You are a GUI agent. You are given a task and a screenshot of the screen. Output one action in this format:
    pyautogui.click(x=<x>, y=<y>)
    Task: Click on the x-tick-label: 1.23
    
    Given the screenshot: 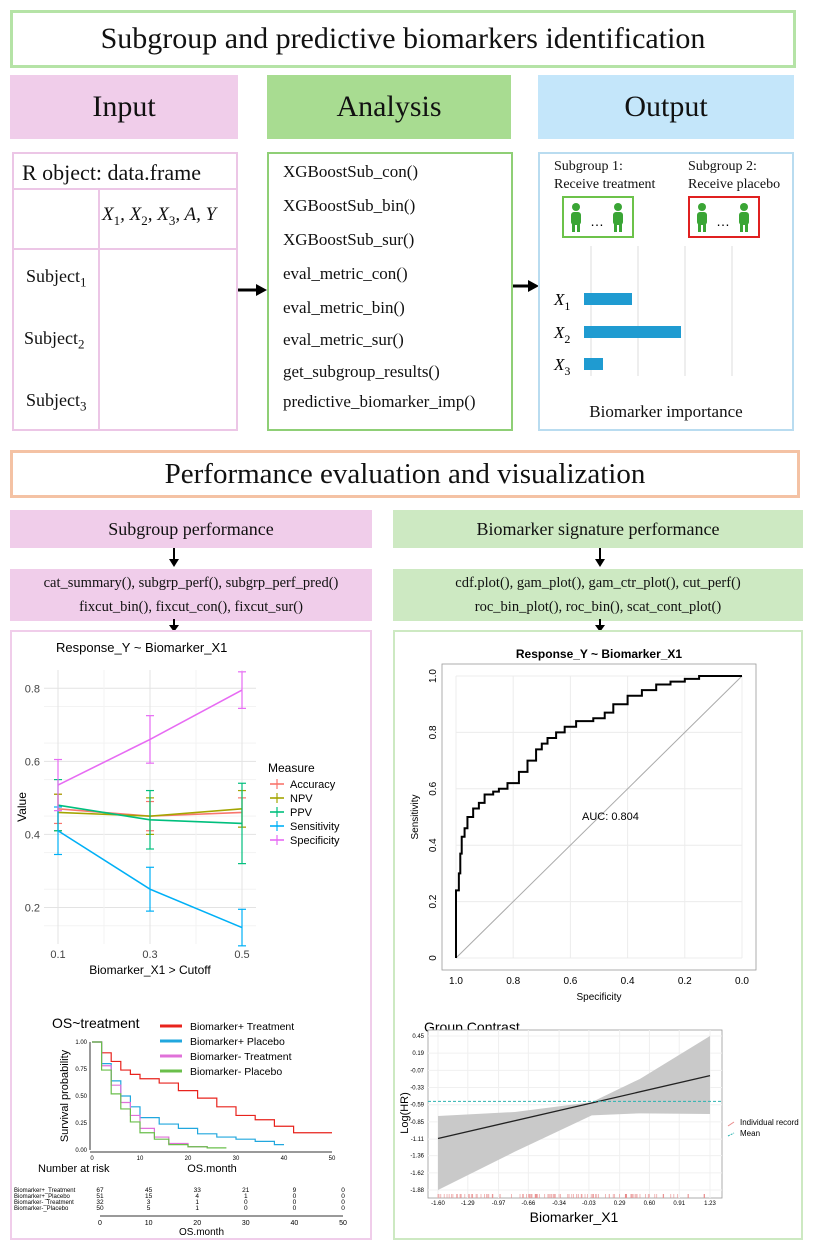 What is the action you would take?
    pyautogui.click(x=710, y=1204)
    